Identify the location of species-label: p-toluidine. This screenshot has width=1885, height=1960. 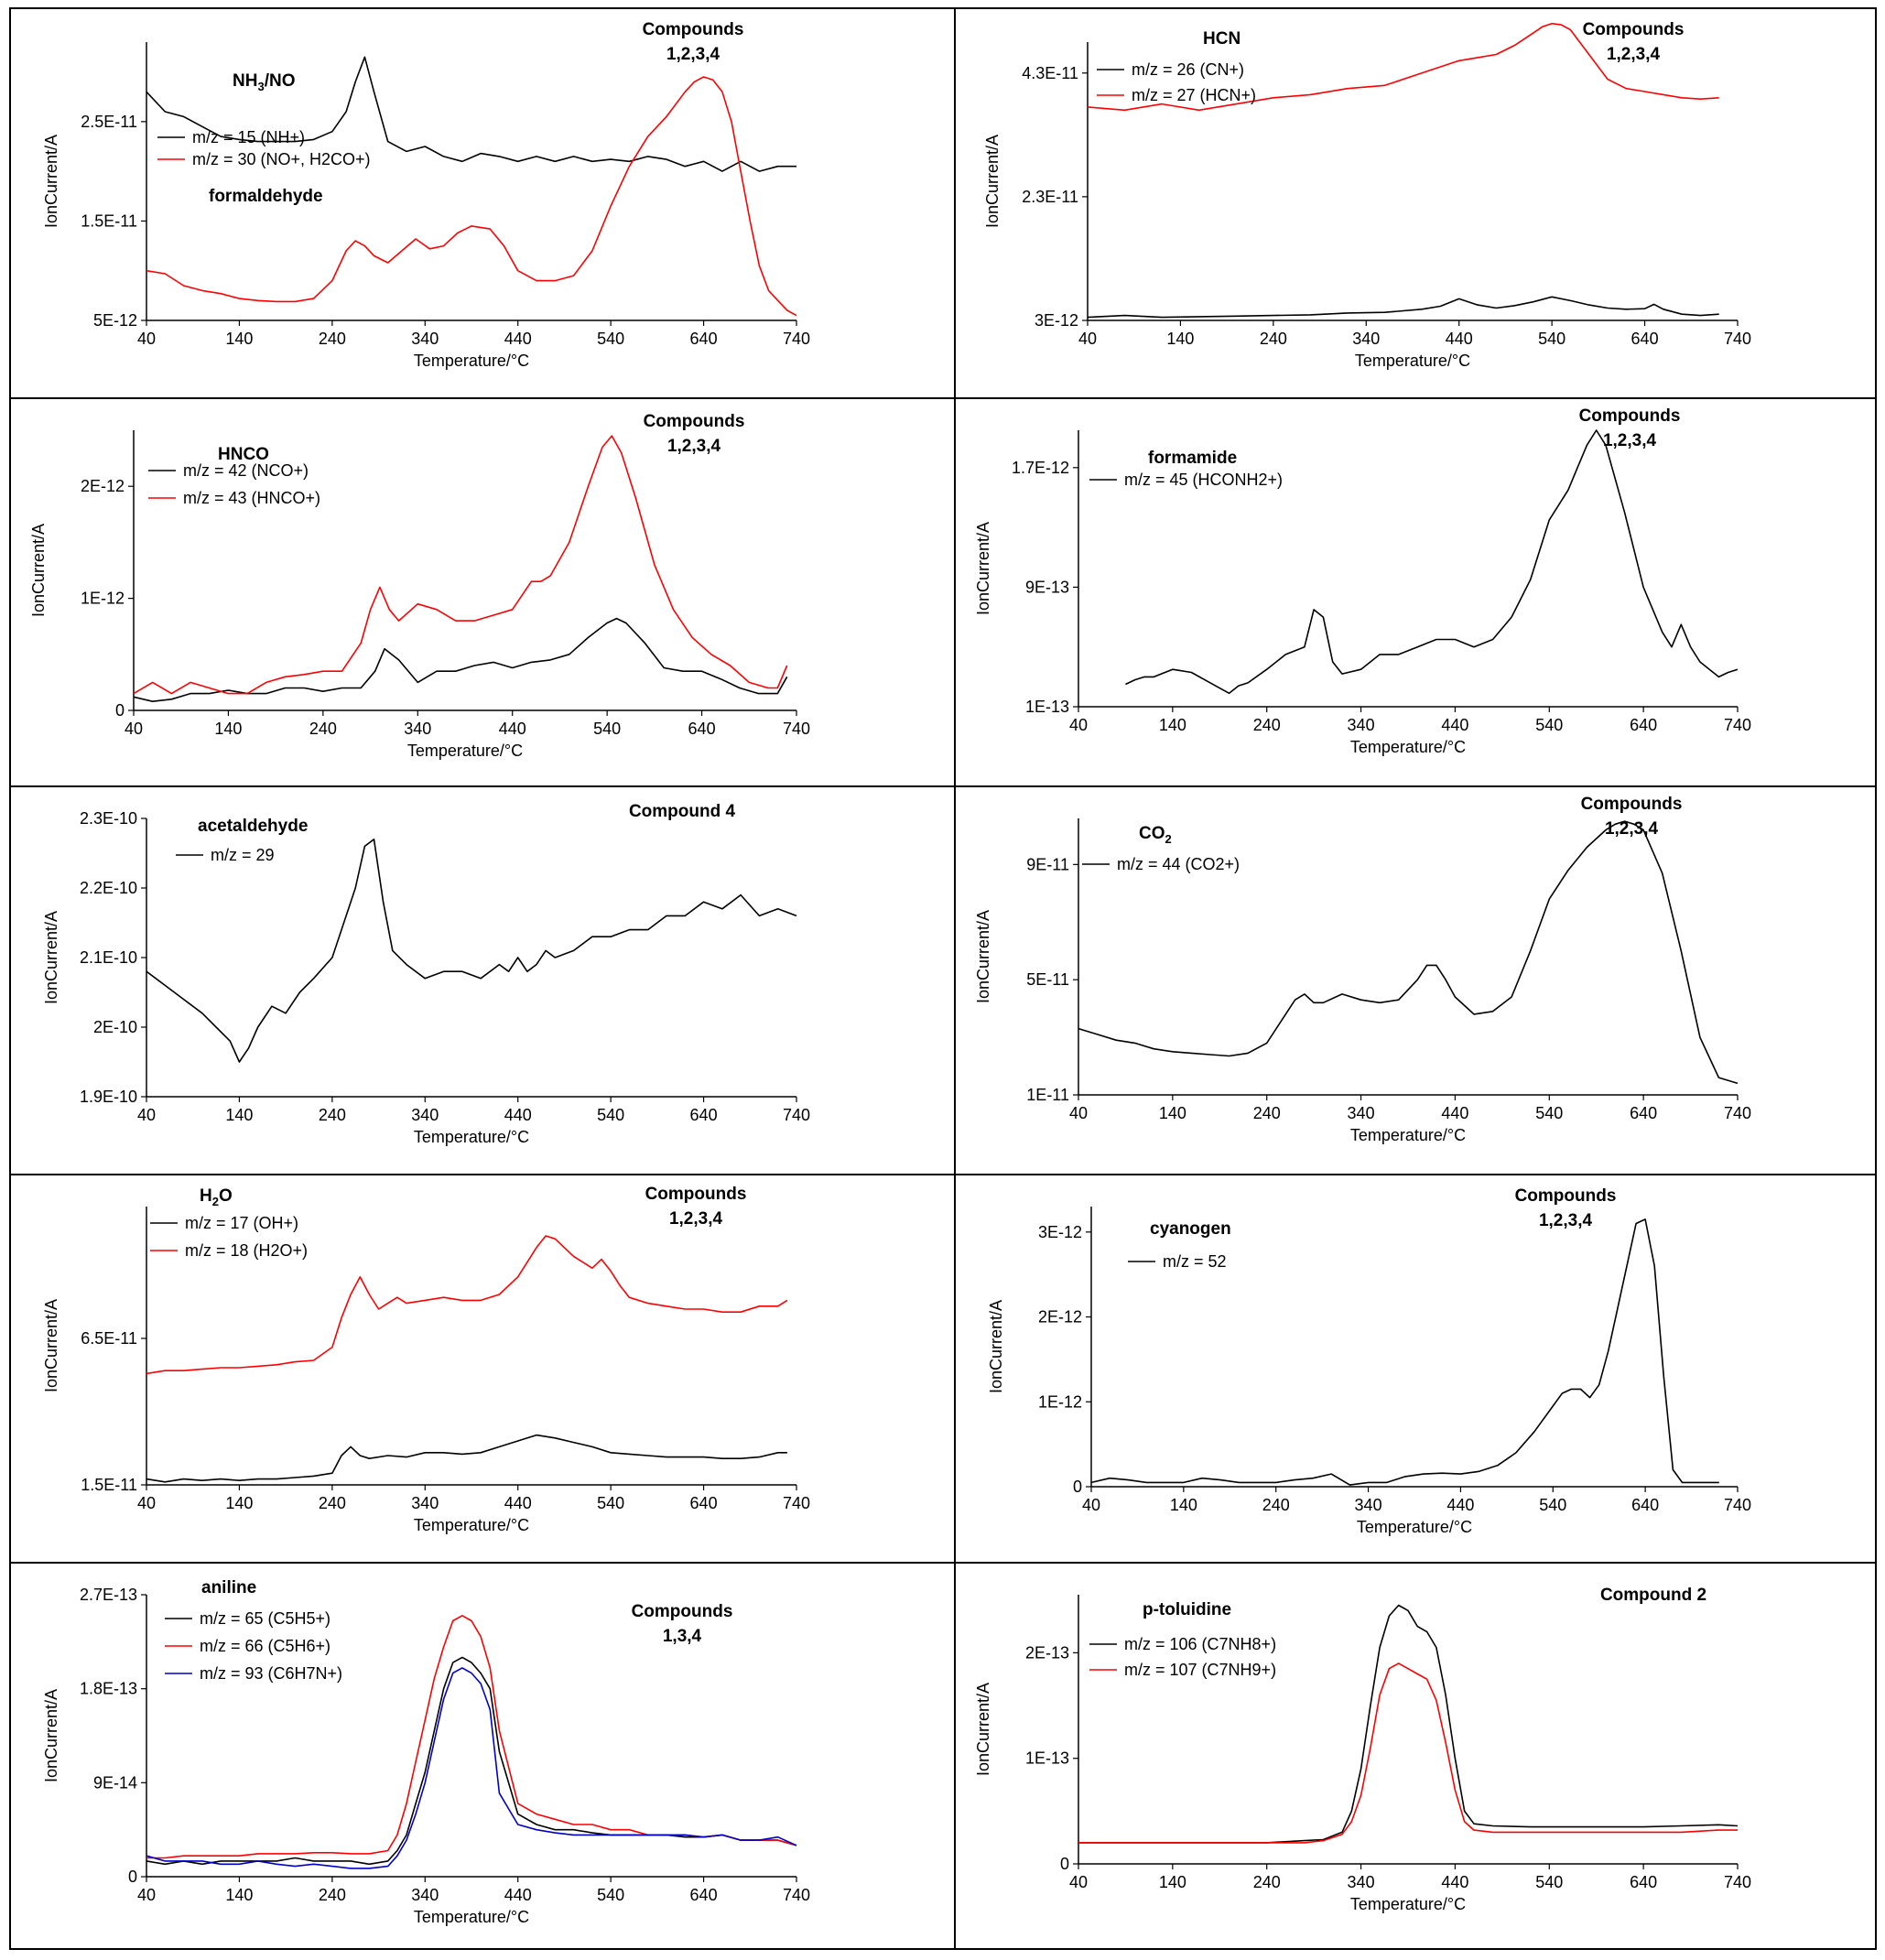
(1187, 1609).